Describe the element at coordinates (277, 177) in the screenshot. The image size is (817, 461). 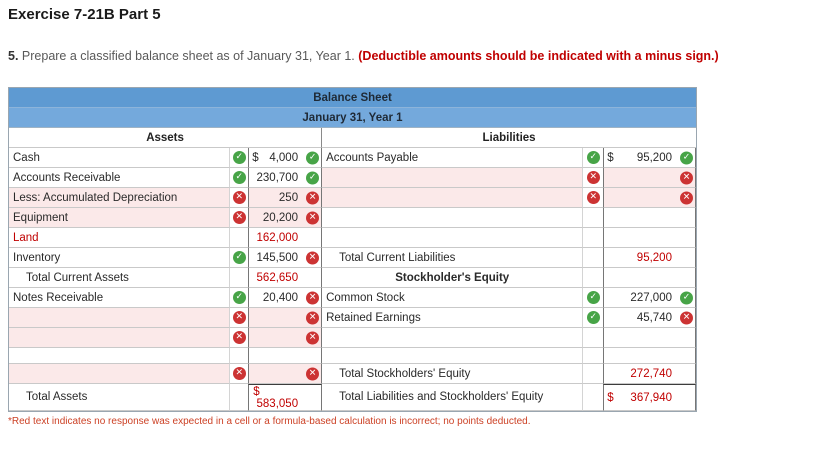
I see `value-text: 230,700` at that location.